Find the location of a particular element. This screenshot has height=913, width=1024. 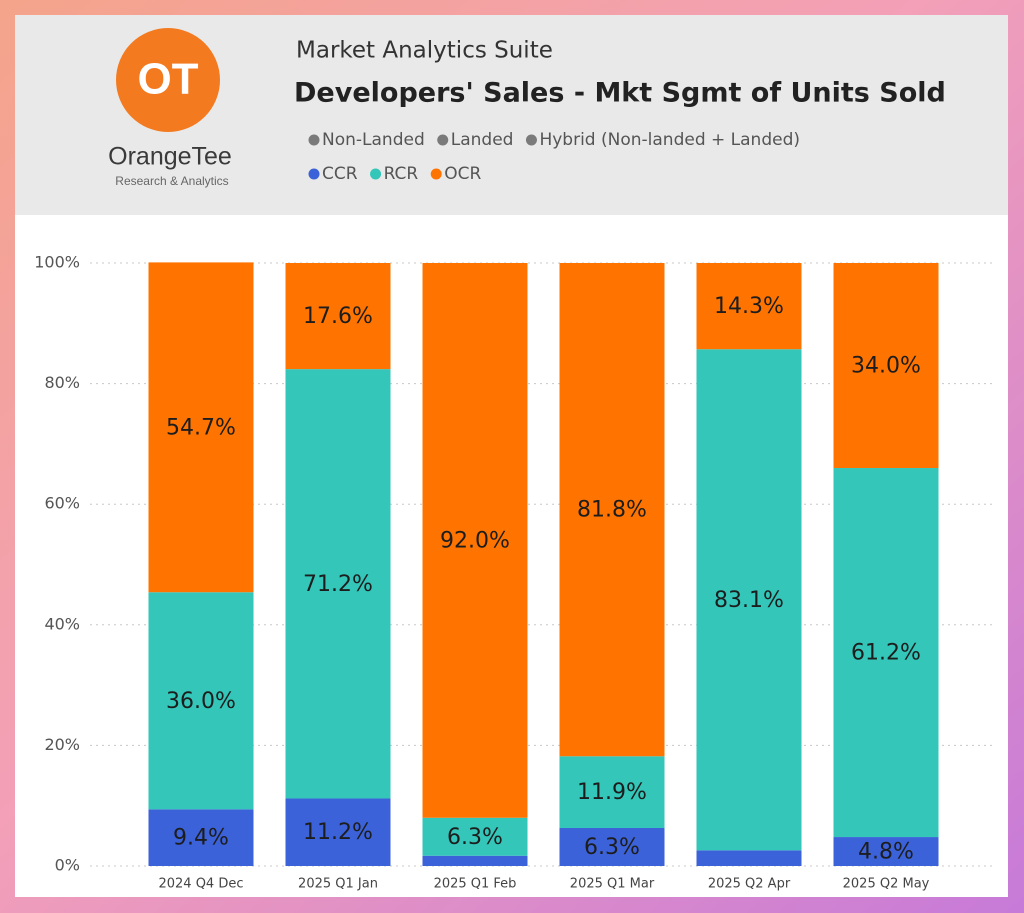

data-label: 36.0% is located at coordinates (201, 701).